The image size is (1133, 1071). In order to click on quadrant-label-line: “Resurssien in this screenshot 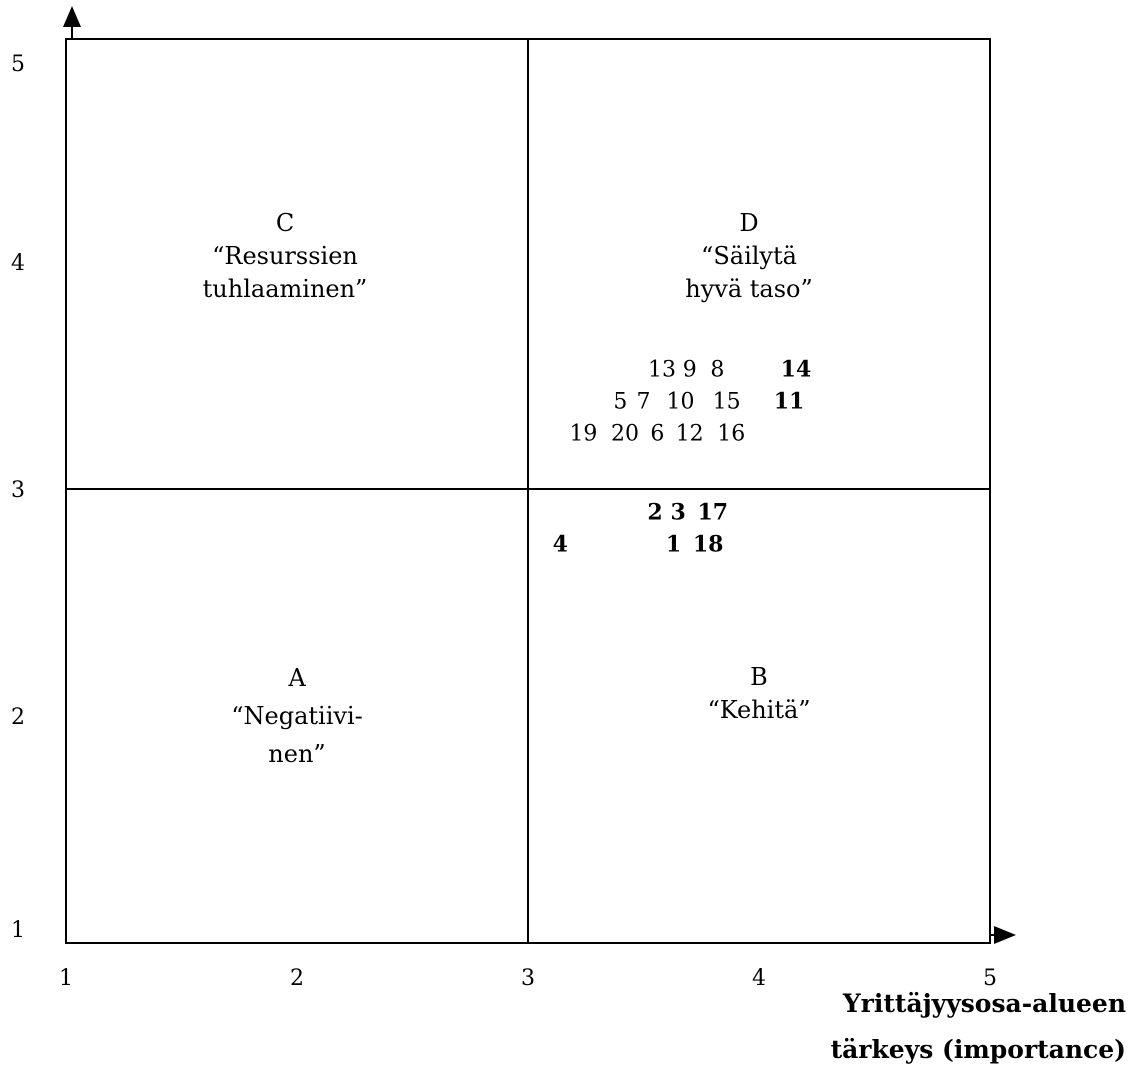, I will do `click(285, 256)`.